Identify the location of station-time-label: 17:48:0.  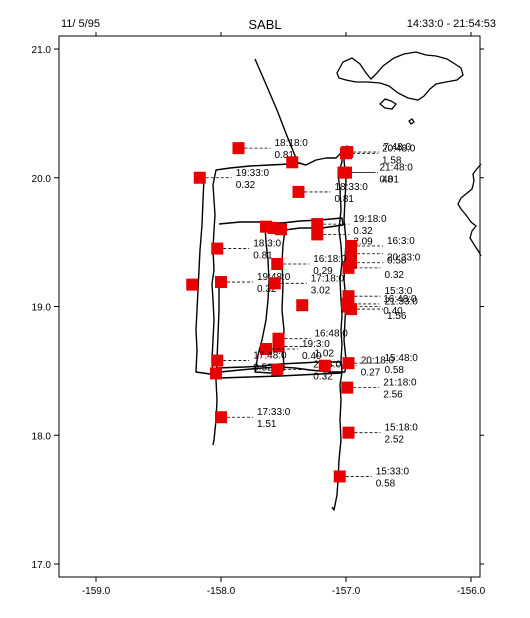
(270, 356).